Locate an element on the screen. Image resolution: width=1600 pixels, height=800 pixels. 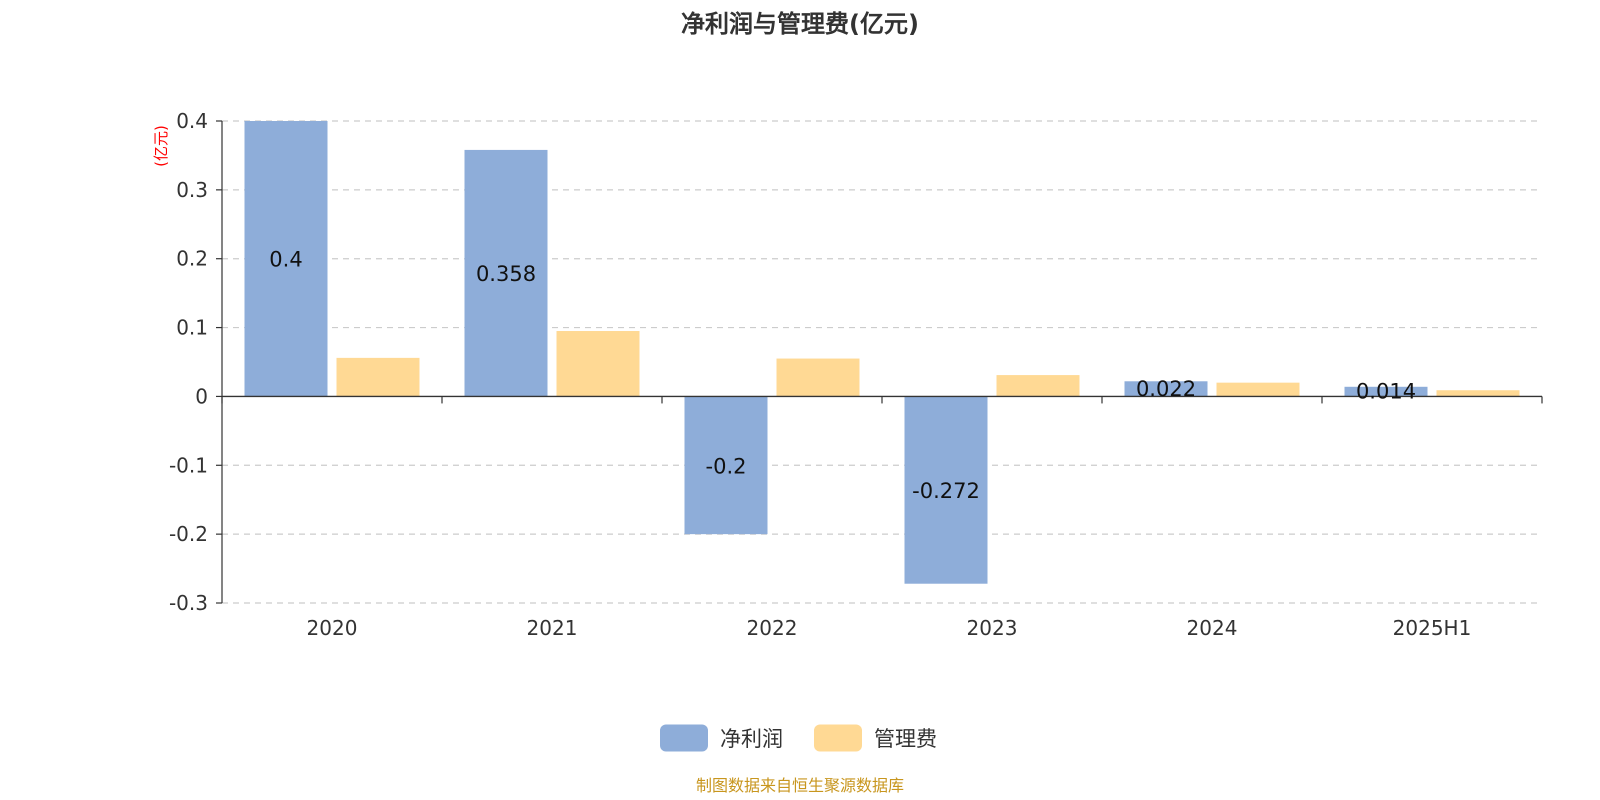
data-label: 0.358 is located at coordinates (506, 274).